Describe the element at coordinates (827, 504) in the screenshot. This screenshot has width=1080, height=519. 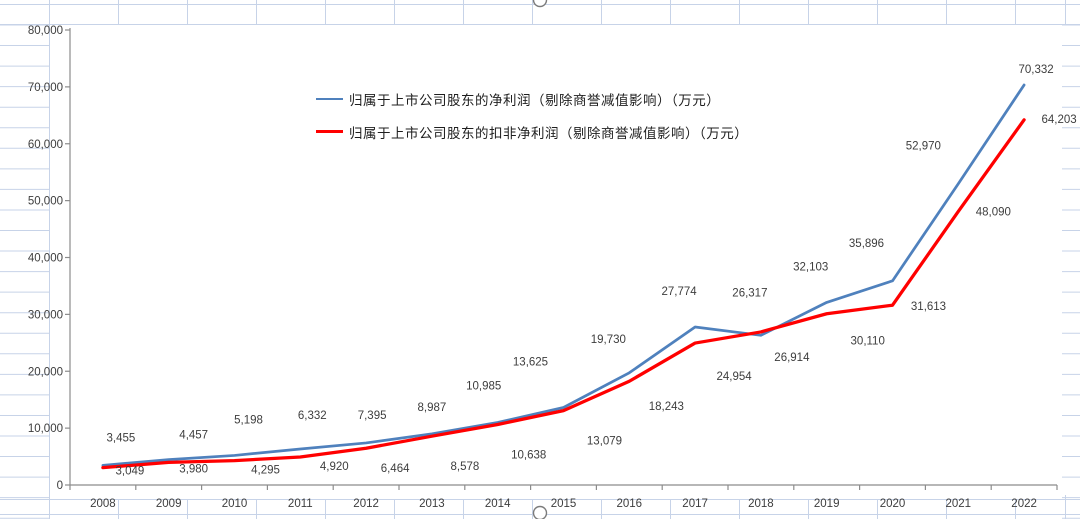
I see `x-axis-year-label: 2019` at that location.